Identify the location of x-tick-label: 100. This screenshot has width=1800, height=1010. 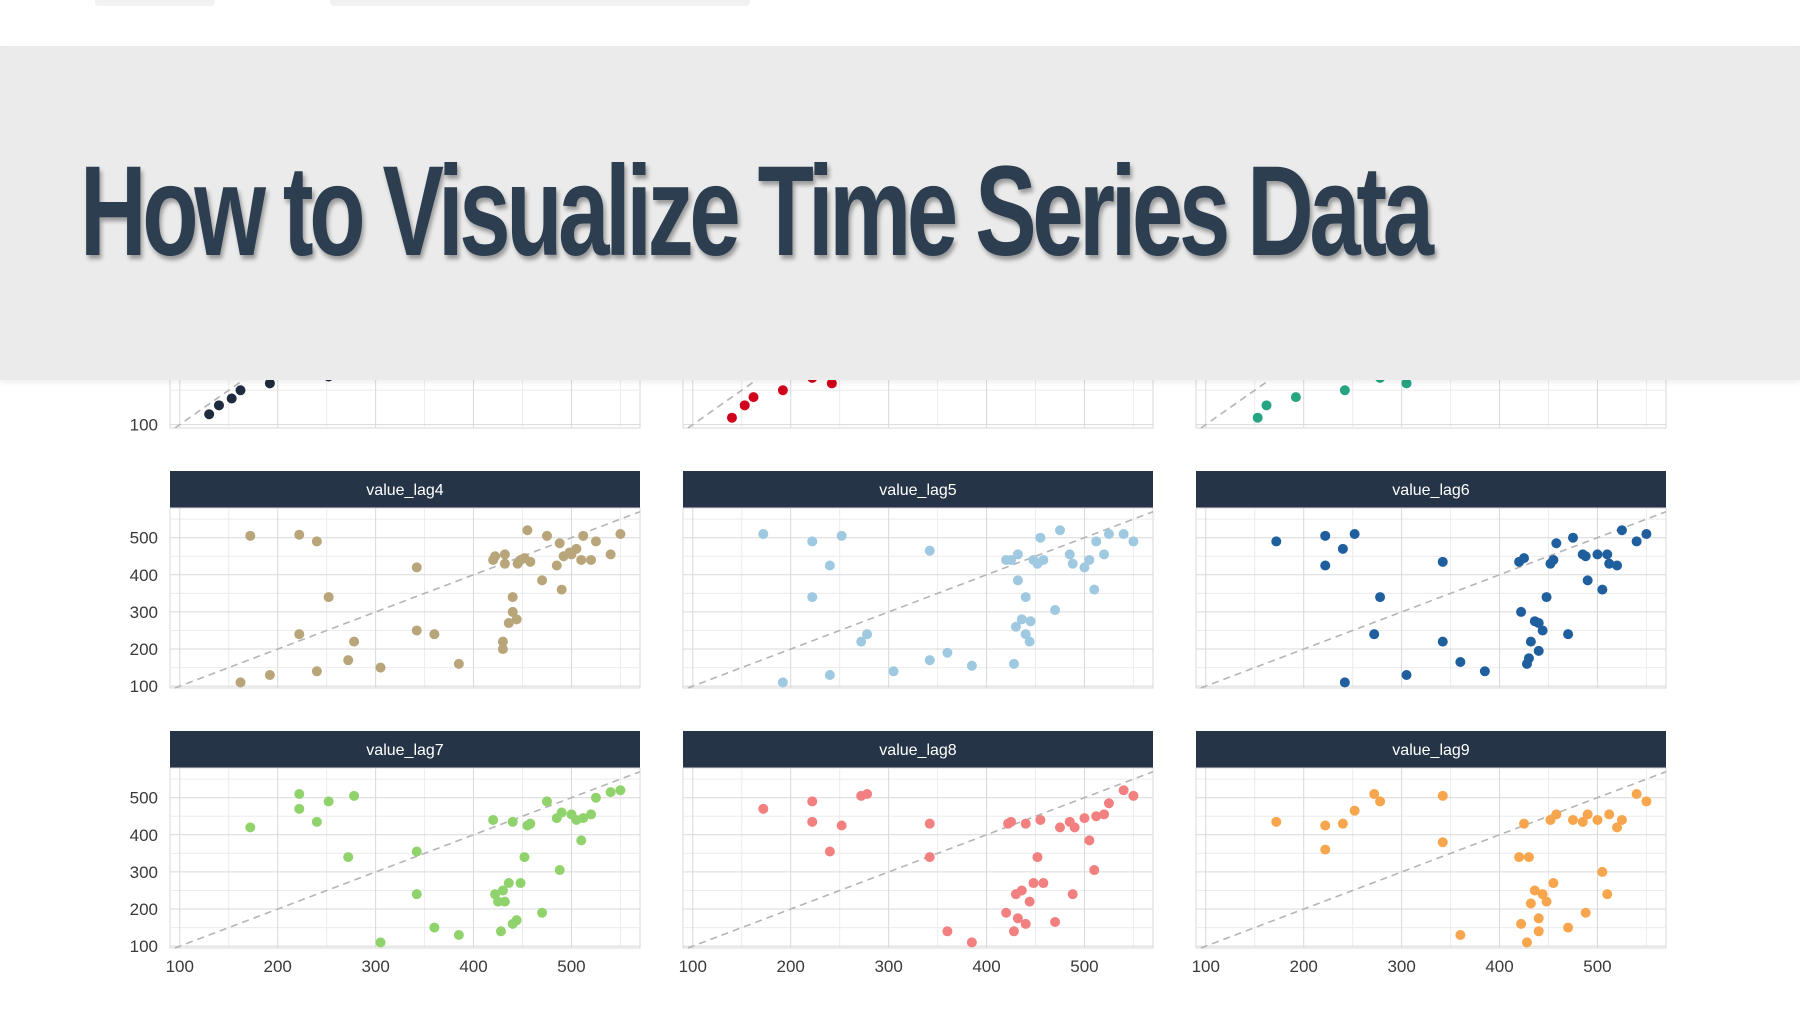
(693, 966).